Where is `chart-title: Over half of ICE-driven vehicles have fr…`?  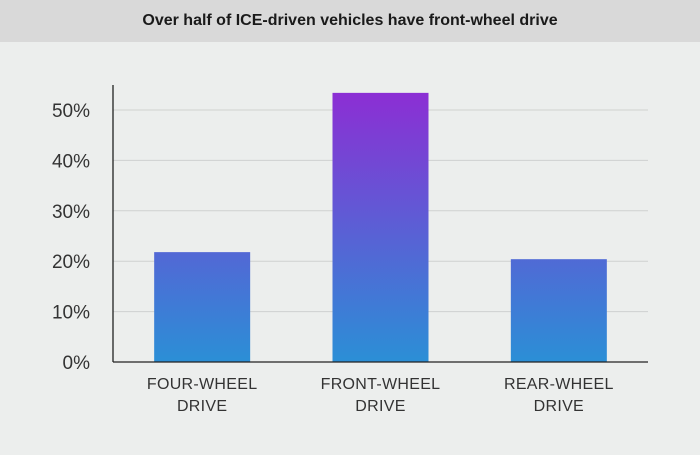
chart-title: Over half of ICE-driven vehicles have fr… is located at coordinates (350, 20).